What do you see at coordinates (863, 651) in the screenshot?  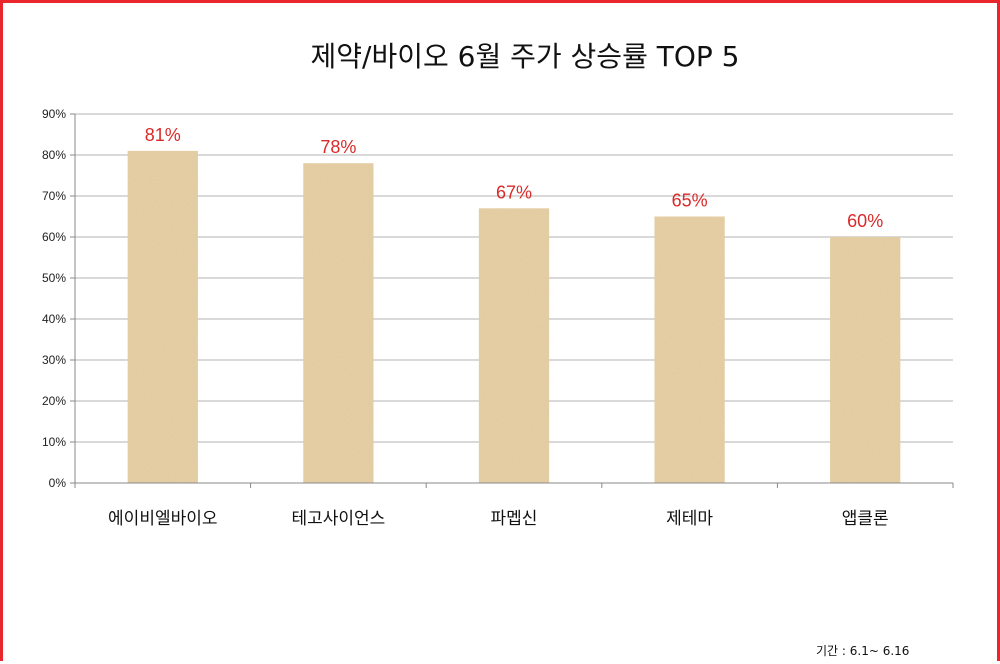 I see `period-footnote: 기간 : 6.1~ 6.16` at bounding box center [863, 651].